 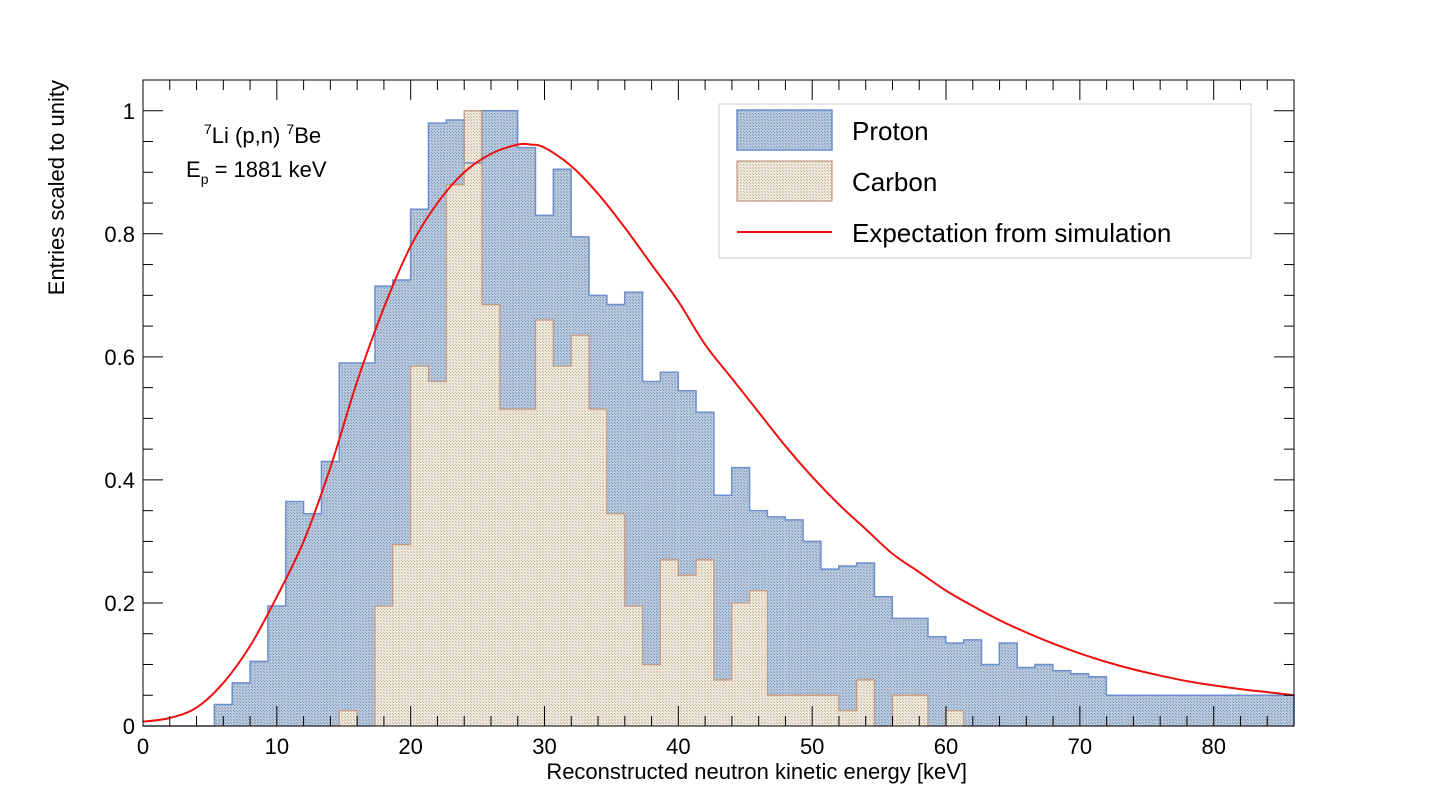 What do you see at coordinates (544, 746) in the screenshot?
I see `x-tick-label: 30` at bounding box center [544, 746].